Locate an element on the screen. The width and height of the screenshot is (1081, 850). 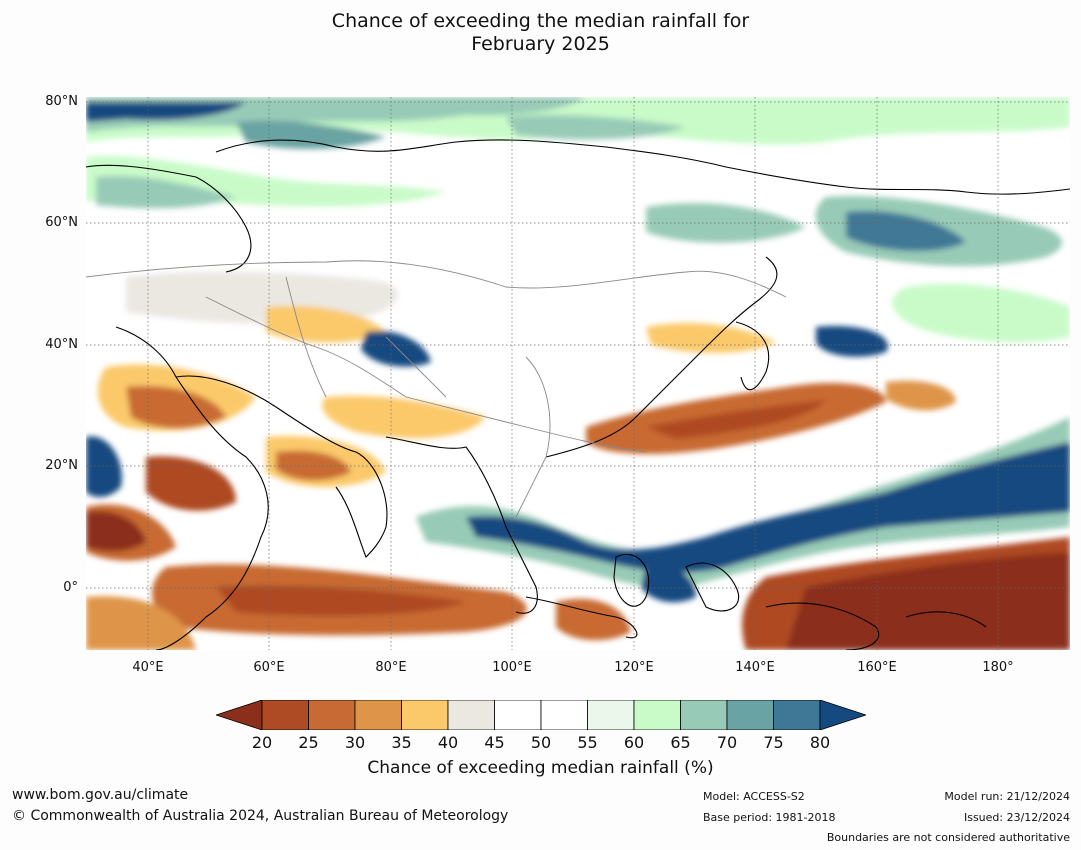
footer-issued: Issued: 23/12/2024 is located at coordinates (1016, 817).